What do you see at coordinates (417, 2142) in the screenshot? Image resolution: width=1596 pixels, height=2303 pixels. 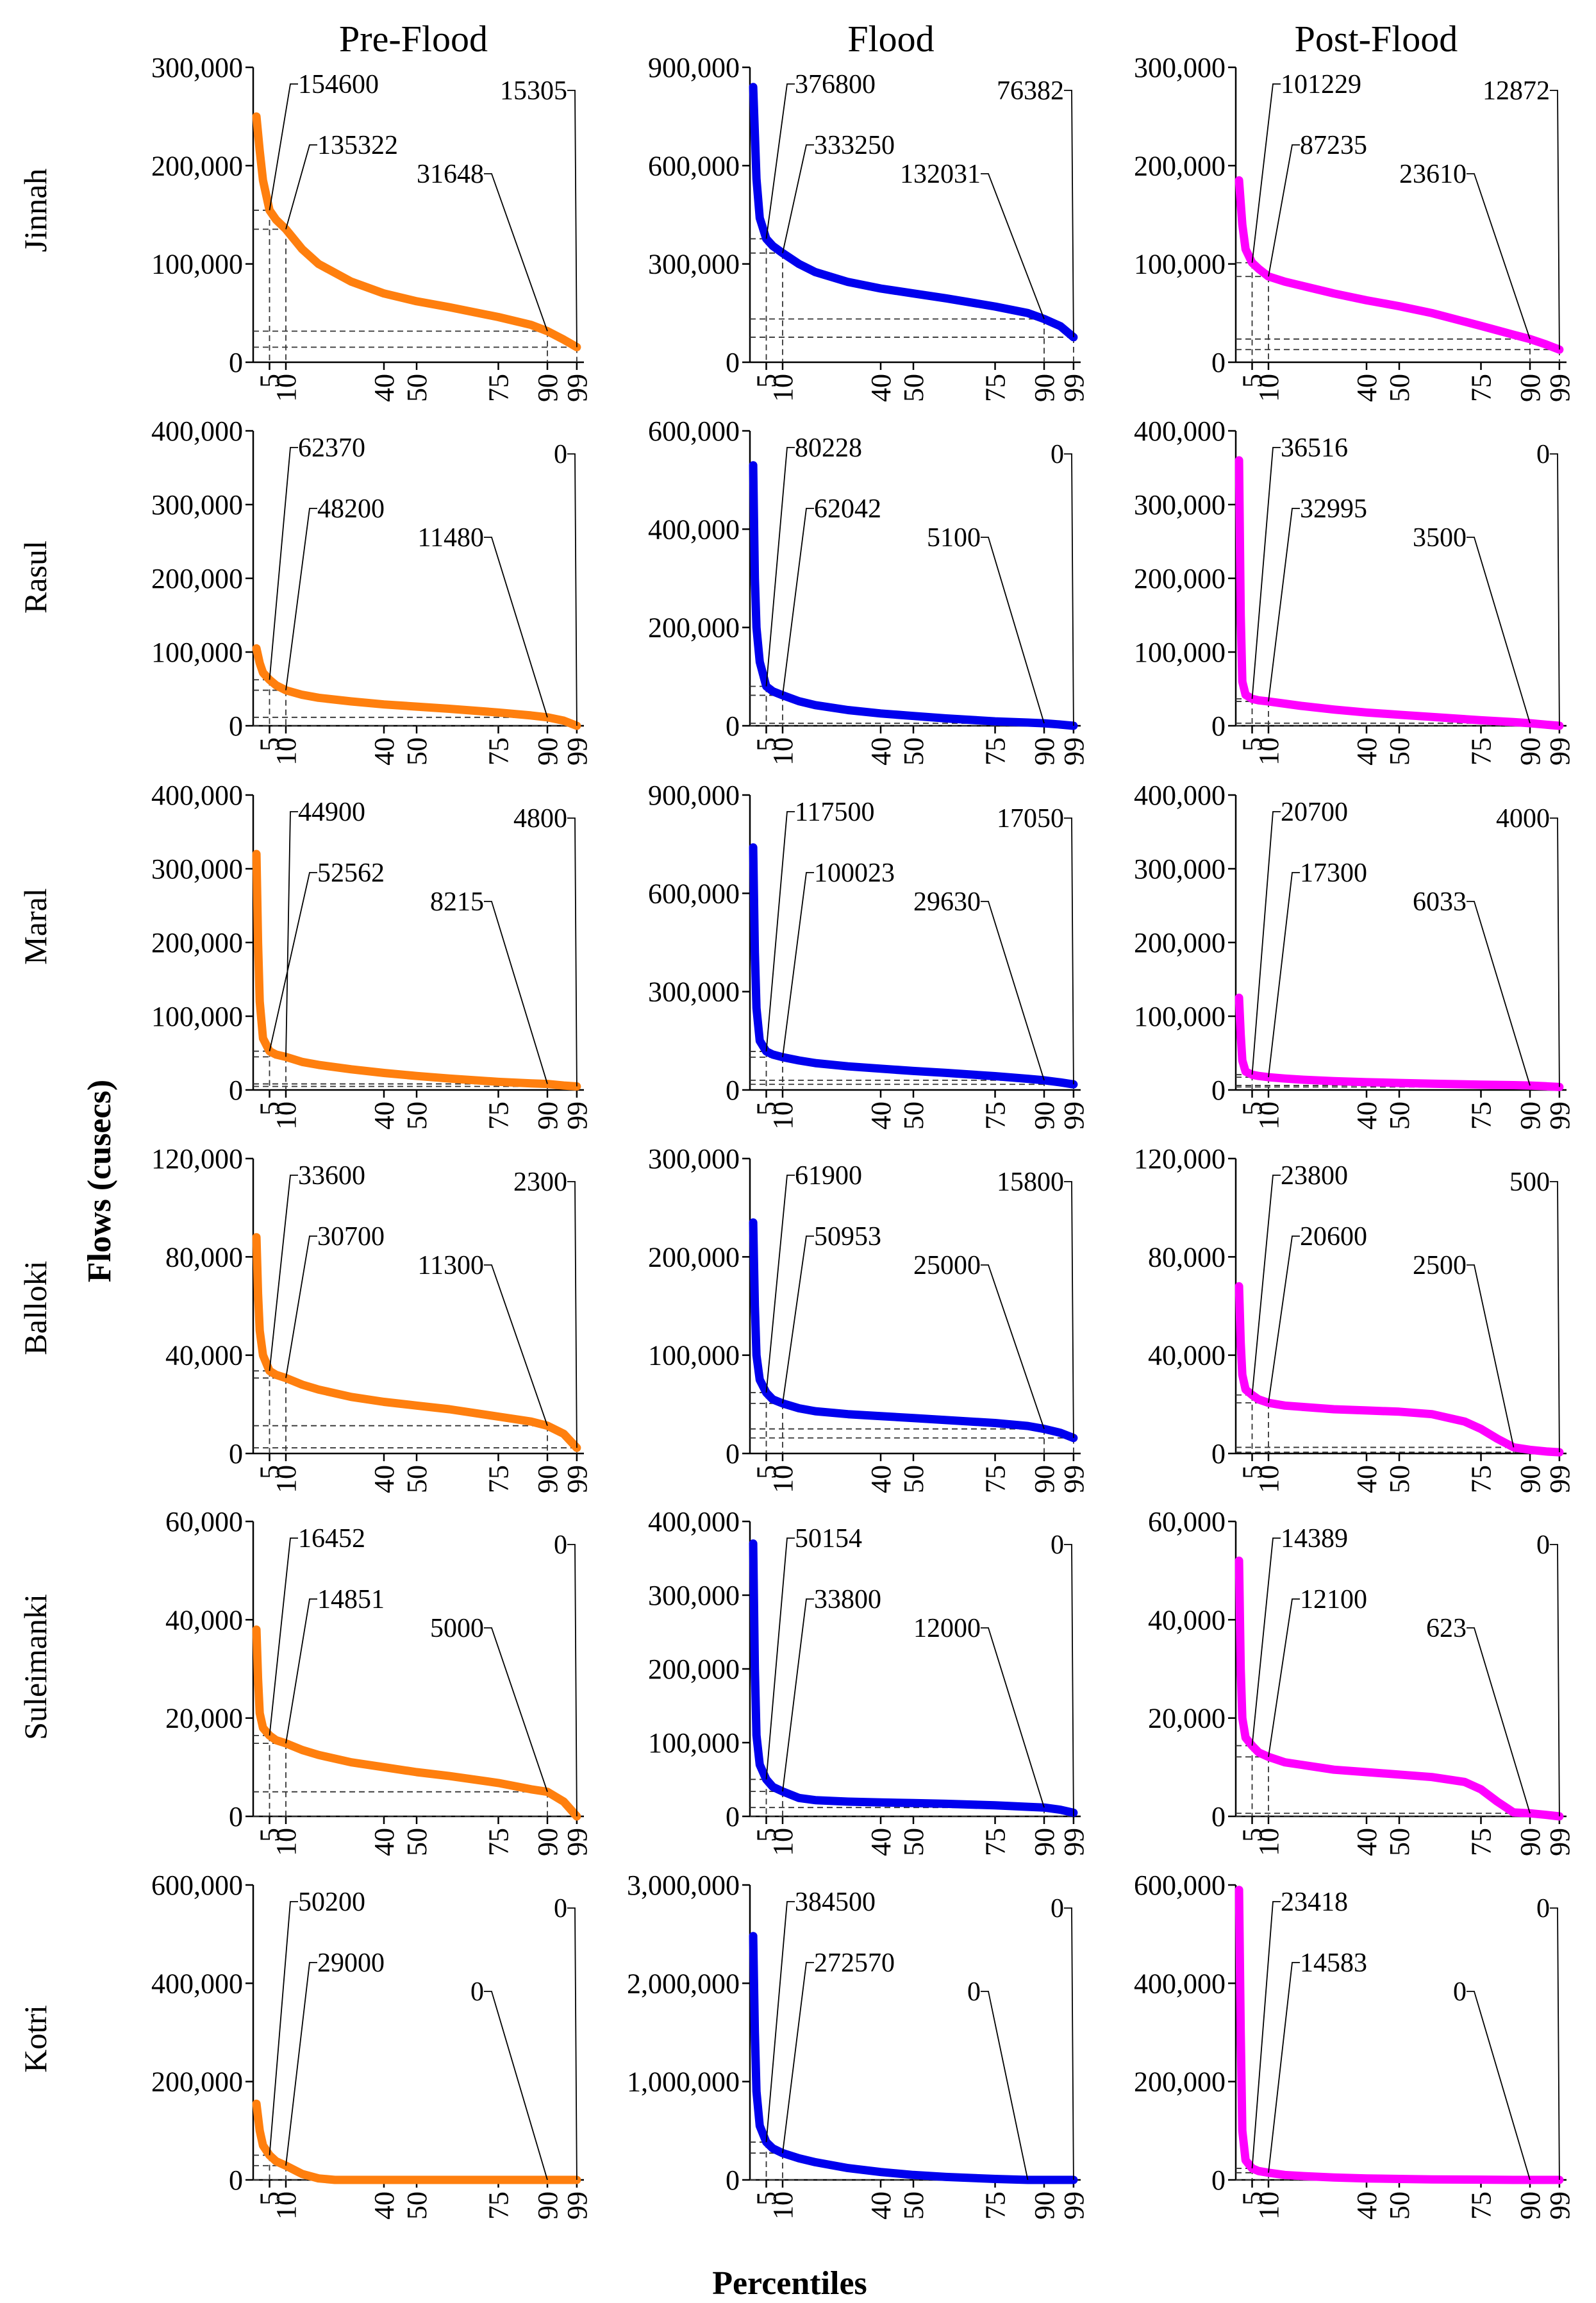 I see `duration-curve-kotri-pre-flood` at bounding box center [417, 2142].